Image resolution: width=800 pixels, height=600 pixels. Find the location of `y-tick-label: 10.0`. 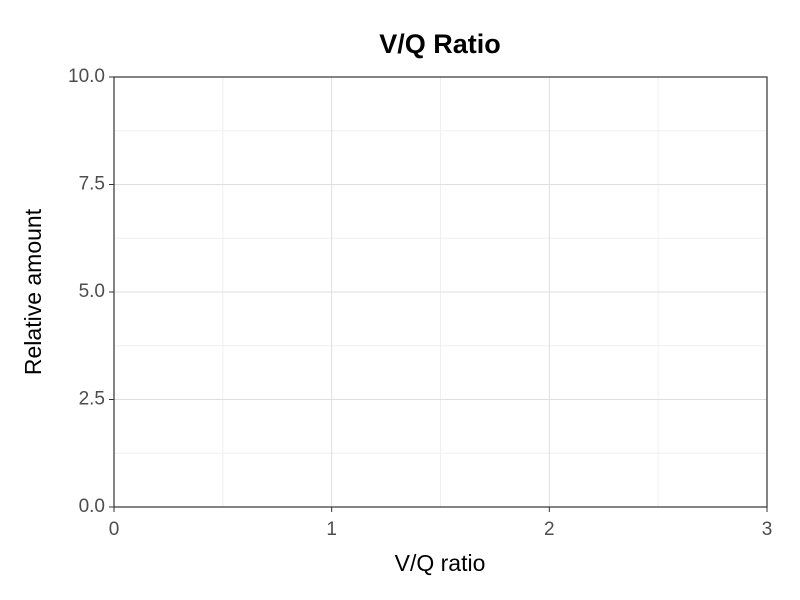

y-tick-label: 10.0 is located at coordinates (86, 76).